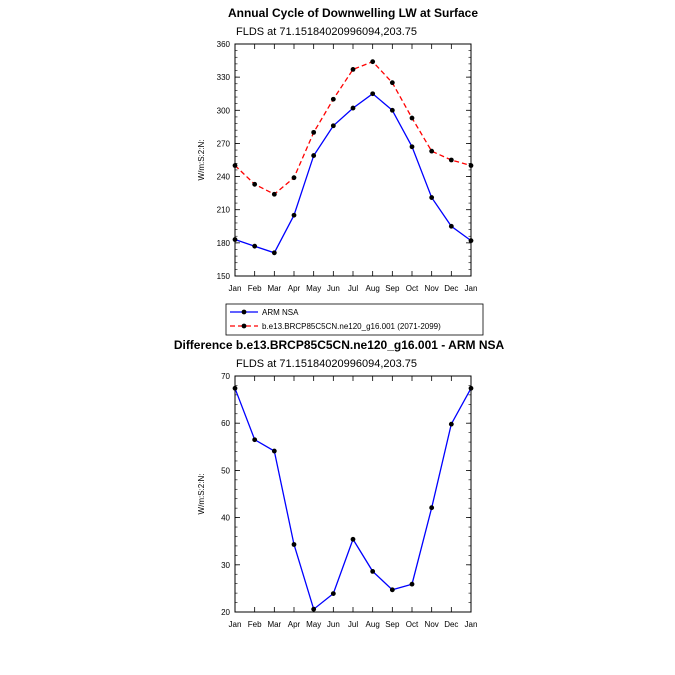 This screenshot has width=675, height=675. I want to click on y-tick-label: 210, so click(224, 210).